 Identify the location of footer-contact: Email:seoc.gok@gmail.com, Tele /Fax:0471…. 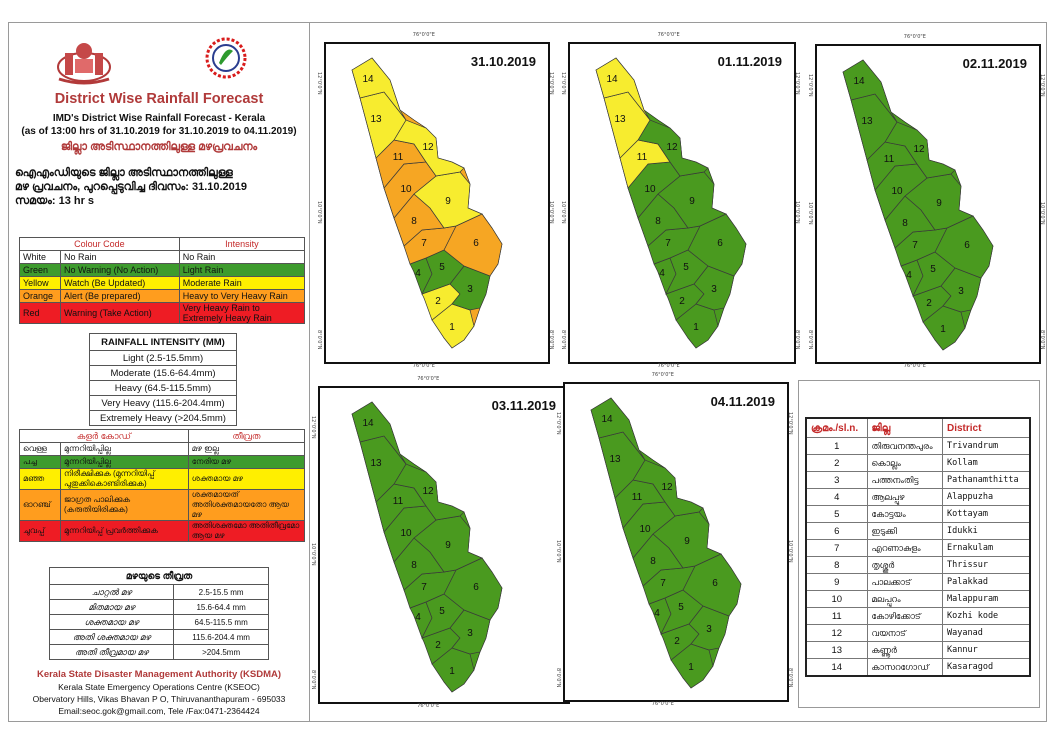
(159, 711).